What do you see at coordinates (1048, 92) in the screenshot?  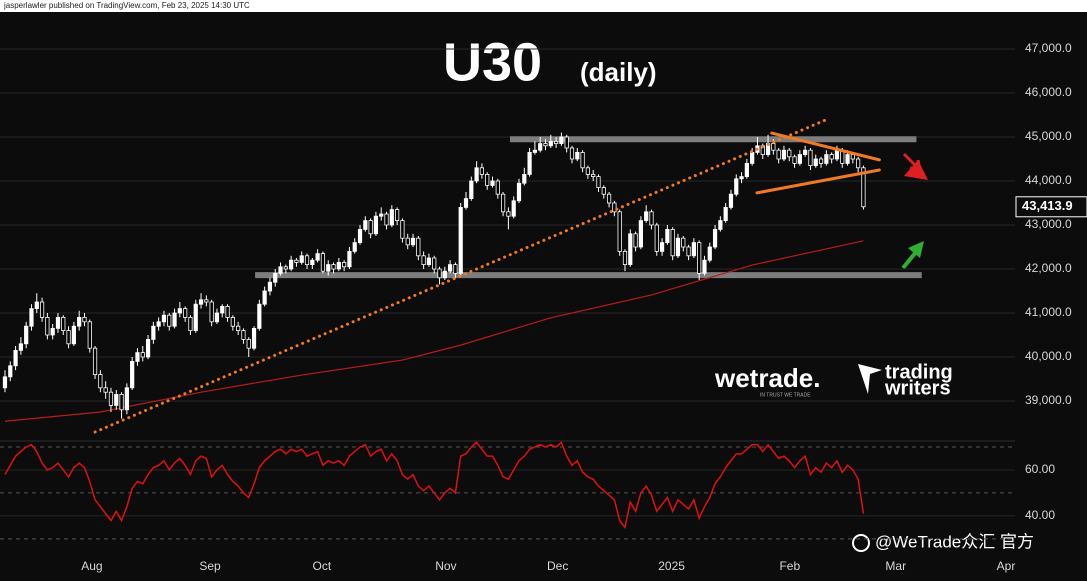 I see `y-tick-label: 46,000.0` at bounding box center [1048, 92].